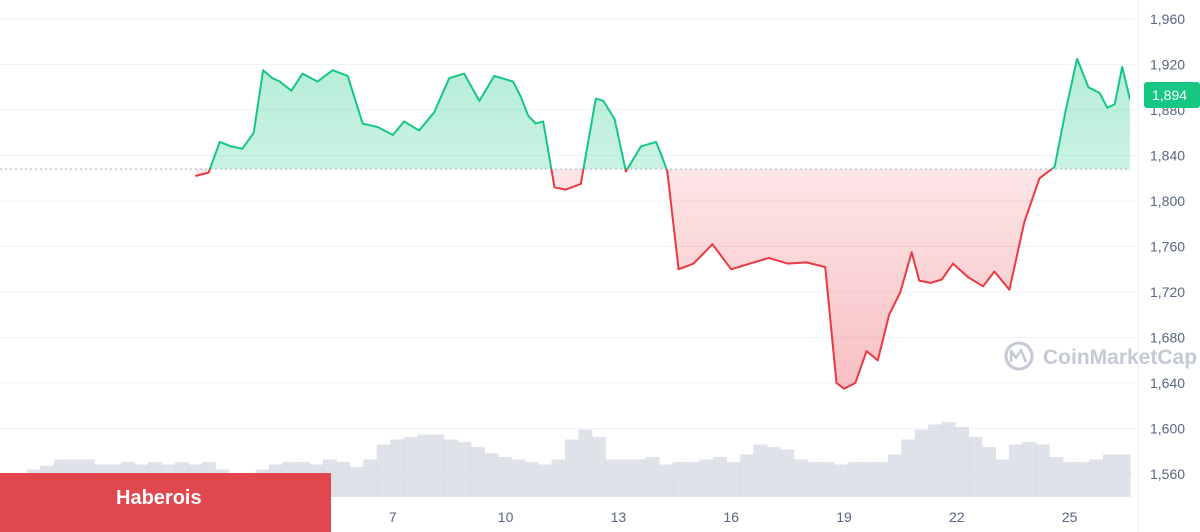 The width and height of the screenshot is (1200, 532). Describe the element at coordinates (1167, 19) in the screenshot. I see `y-tick-label: 1,960` at that location.